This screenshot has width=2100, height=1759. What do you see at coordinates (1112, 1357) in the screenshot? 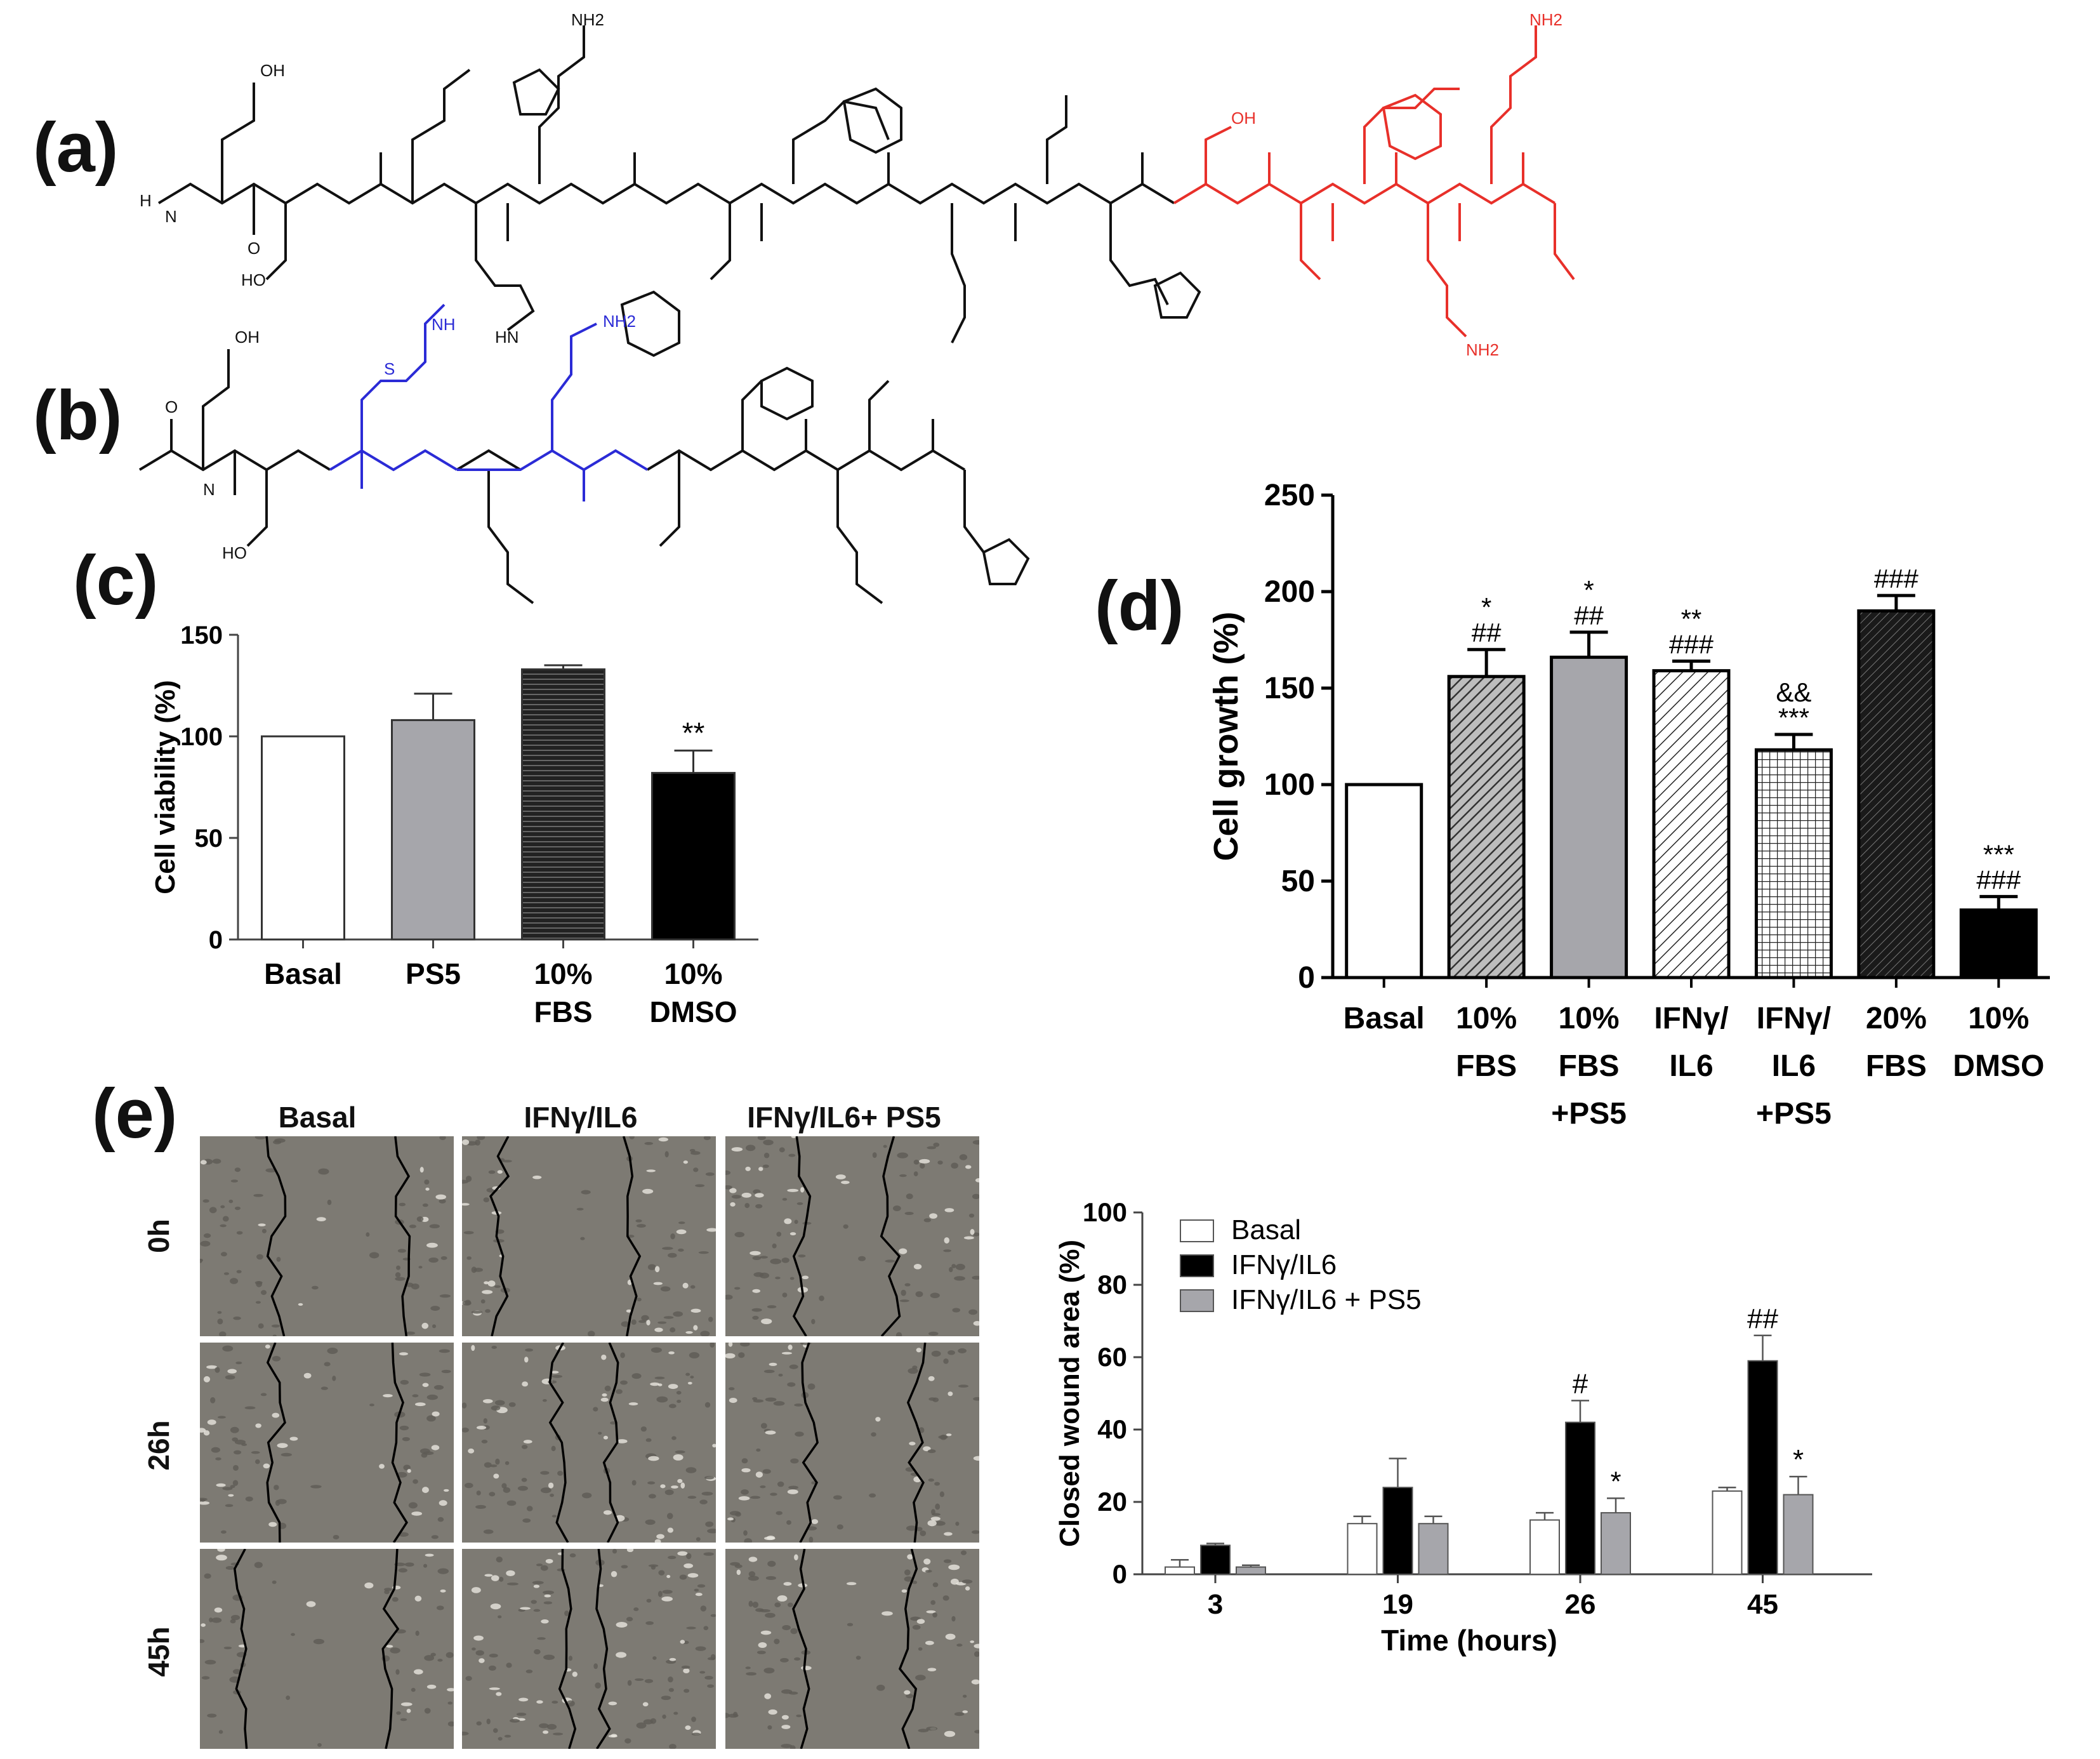
I see `y-tick-label: 60` at bounding box center [1112, 1357].